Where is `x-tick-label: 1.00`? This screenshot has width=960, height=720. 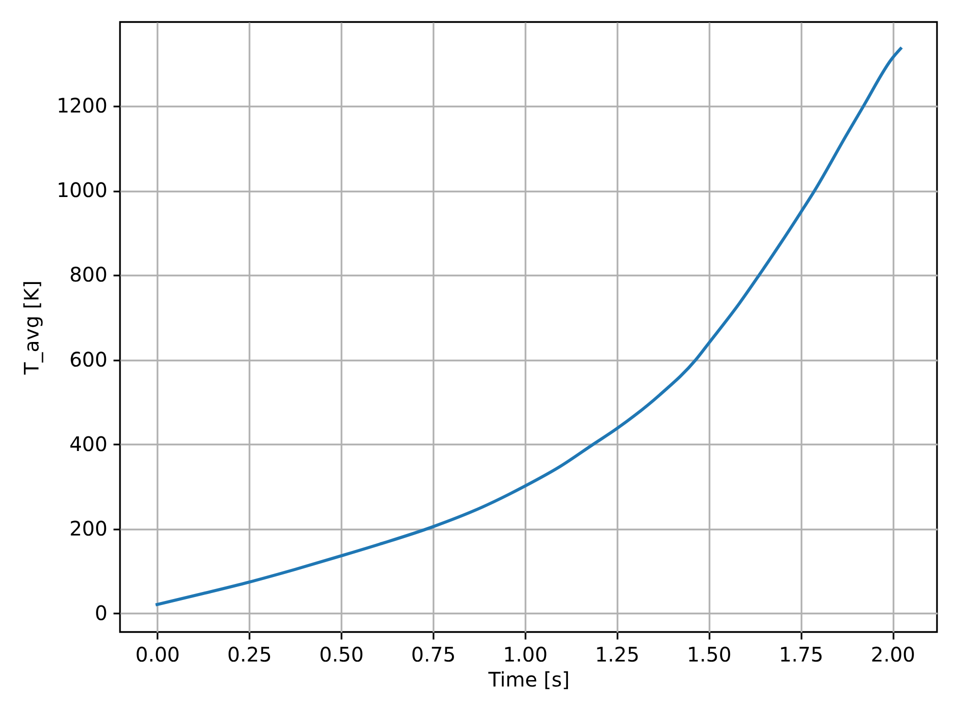
x-tick-label: 1.00 is located at coordinates (525, 654).